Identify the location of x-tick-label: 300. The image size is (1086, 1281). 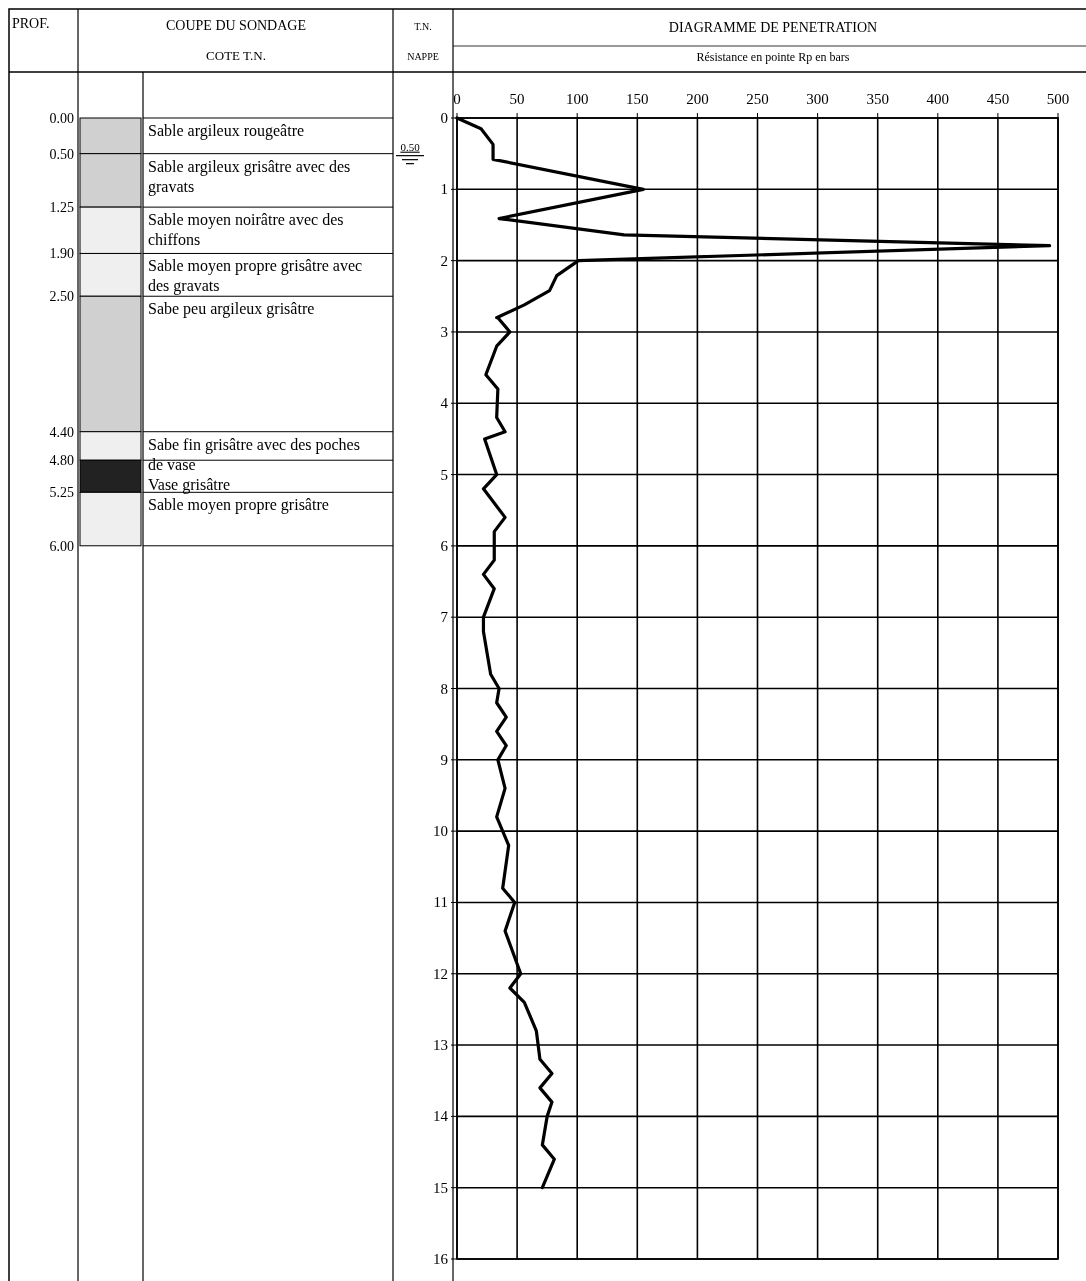
(817, 99).